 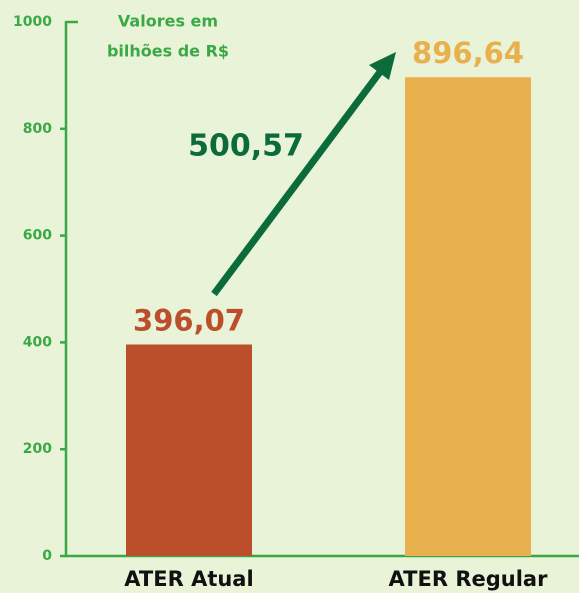 I want to click on y-tick-label: 200, so click(x=37, y=449).